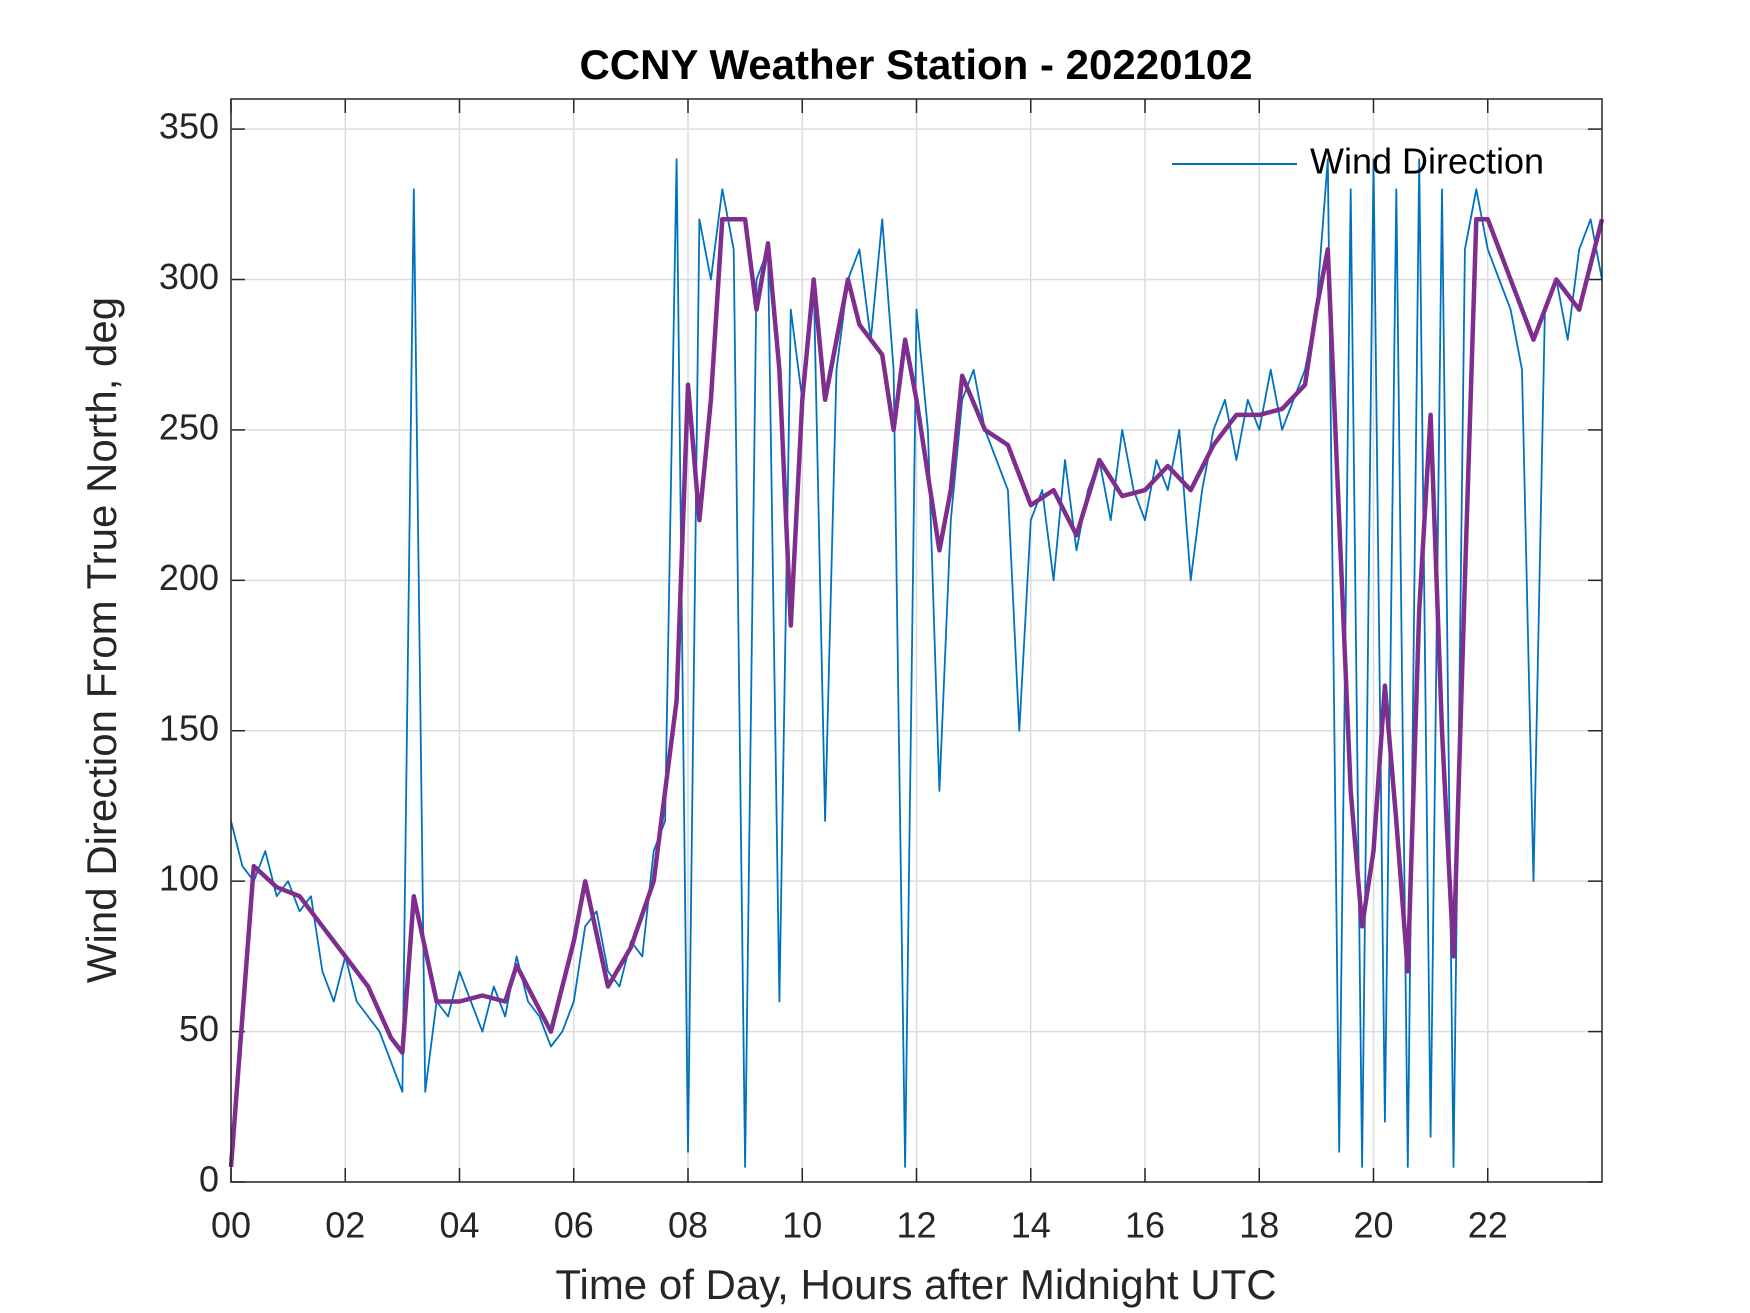 This screenshot has width=1750, height=1313. What do you see at coordinates (189, 126) in the screenshot?
I see `y-tick-label: 350` at bounding box center [189, 126].